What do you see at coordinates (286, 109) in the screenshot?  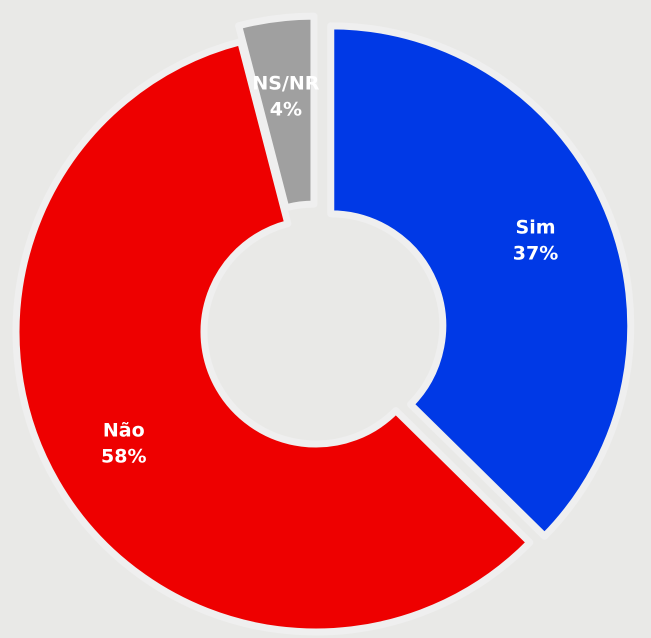 I see `slice-value-label: 4%` at bounding box center [286, 109].